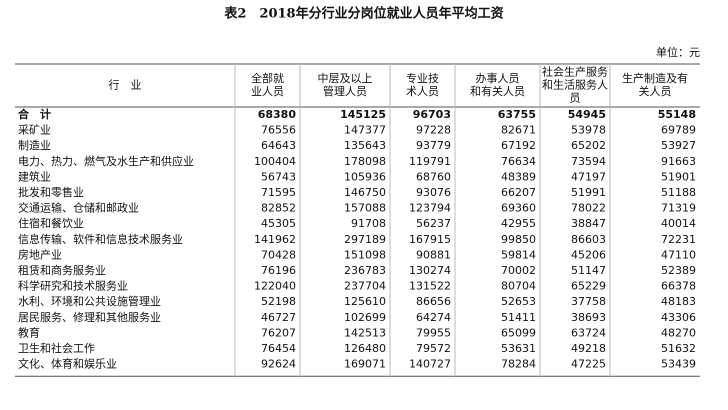  Describe the element at coordinates (278, 254) in the screenshot. I see `cell: 70428` at that location.